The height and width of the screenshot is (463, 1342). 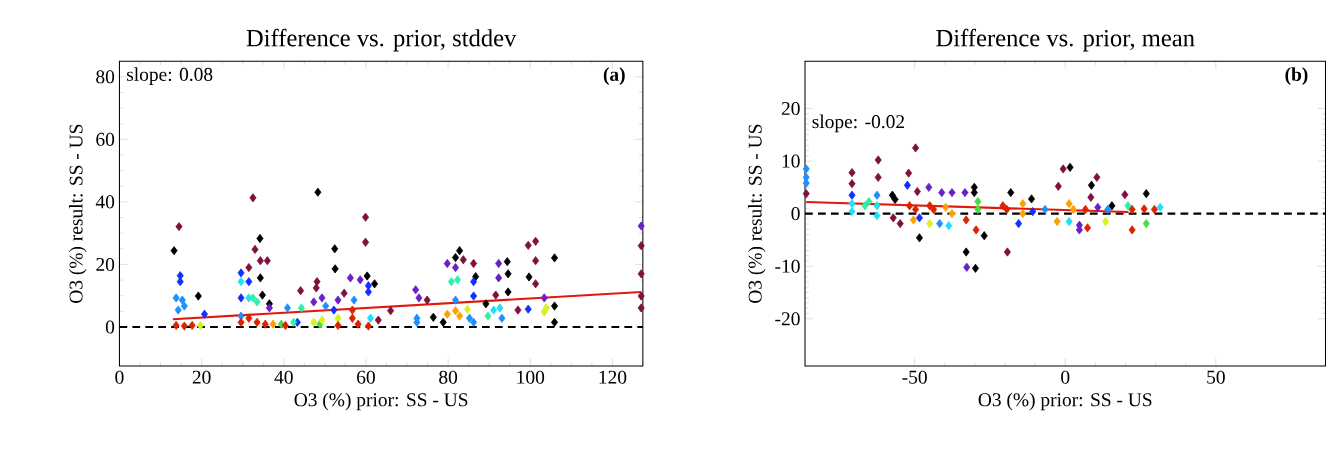 What do you see at coordinates (531, 377) in the screenshot?
I see `x-tick-label: 100` at bounding box center [531, 377].